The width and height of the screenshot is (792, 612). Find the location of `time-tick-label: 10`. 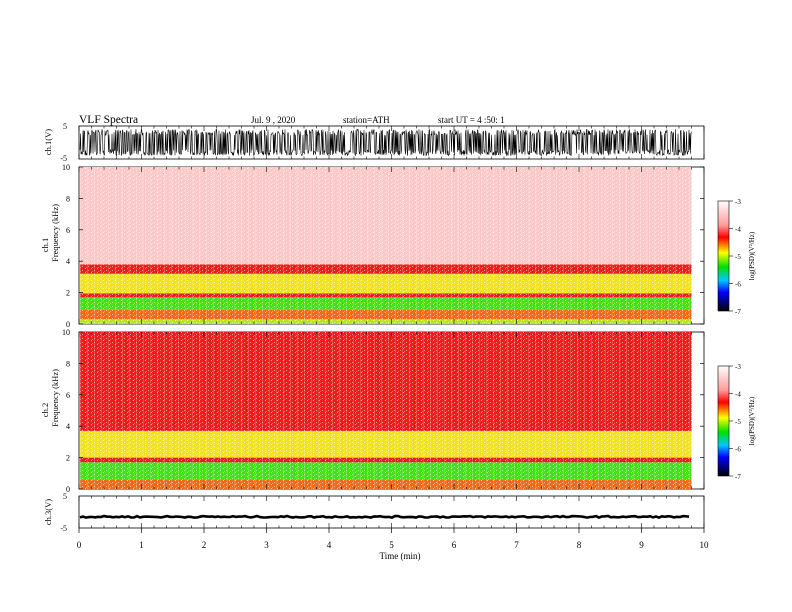

time-tick-label: 10 is located at coordinates (705, 545).